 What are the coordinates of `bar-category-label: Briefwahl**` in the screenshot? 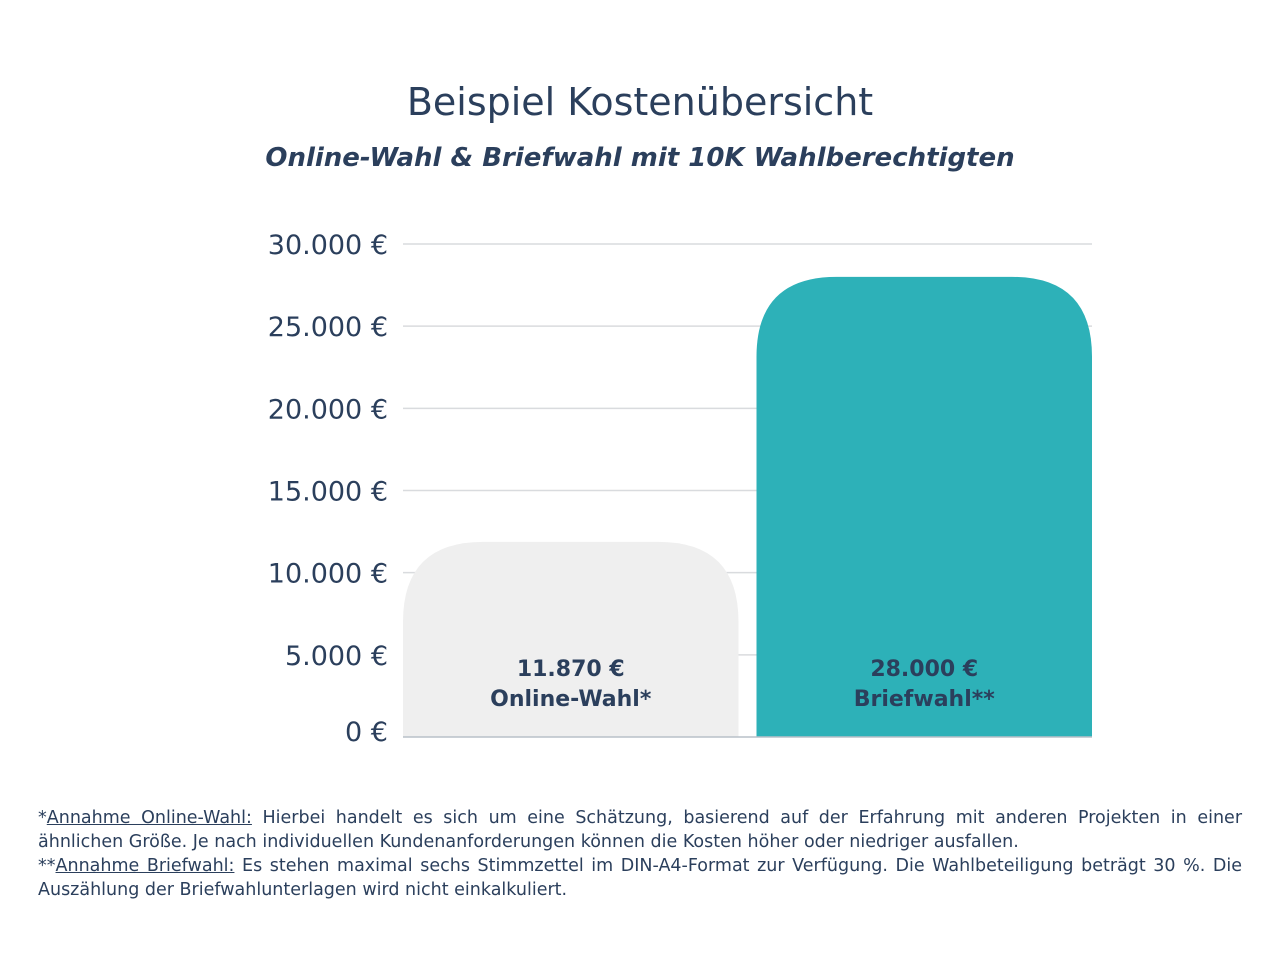 It's located at (925, 699).